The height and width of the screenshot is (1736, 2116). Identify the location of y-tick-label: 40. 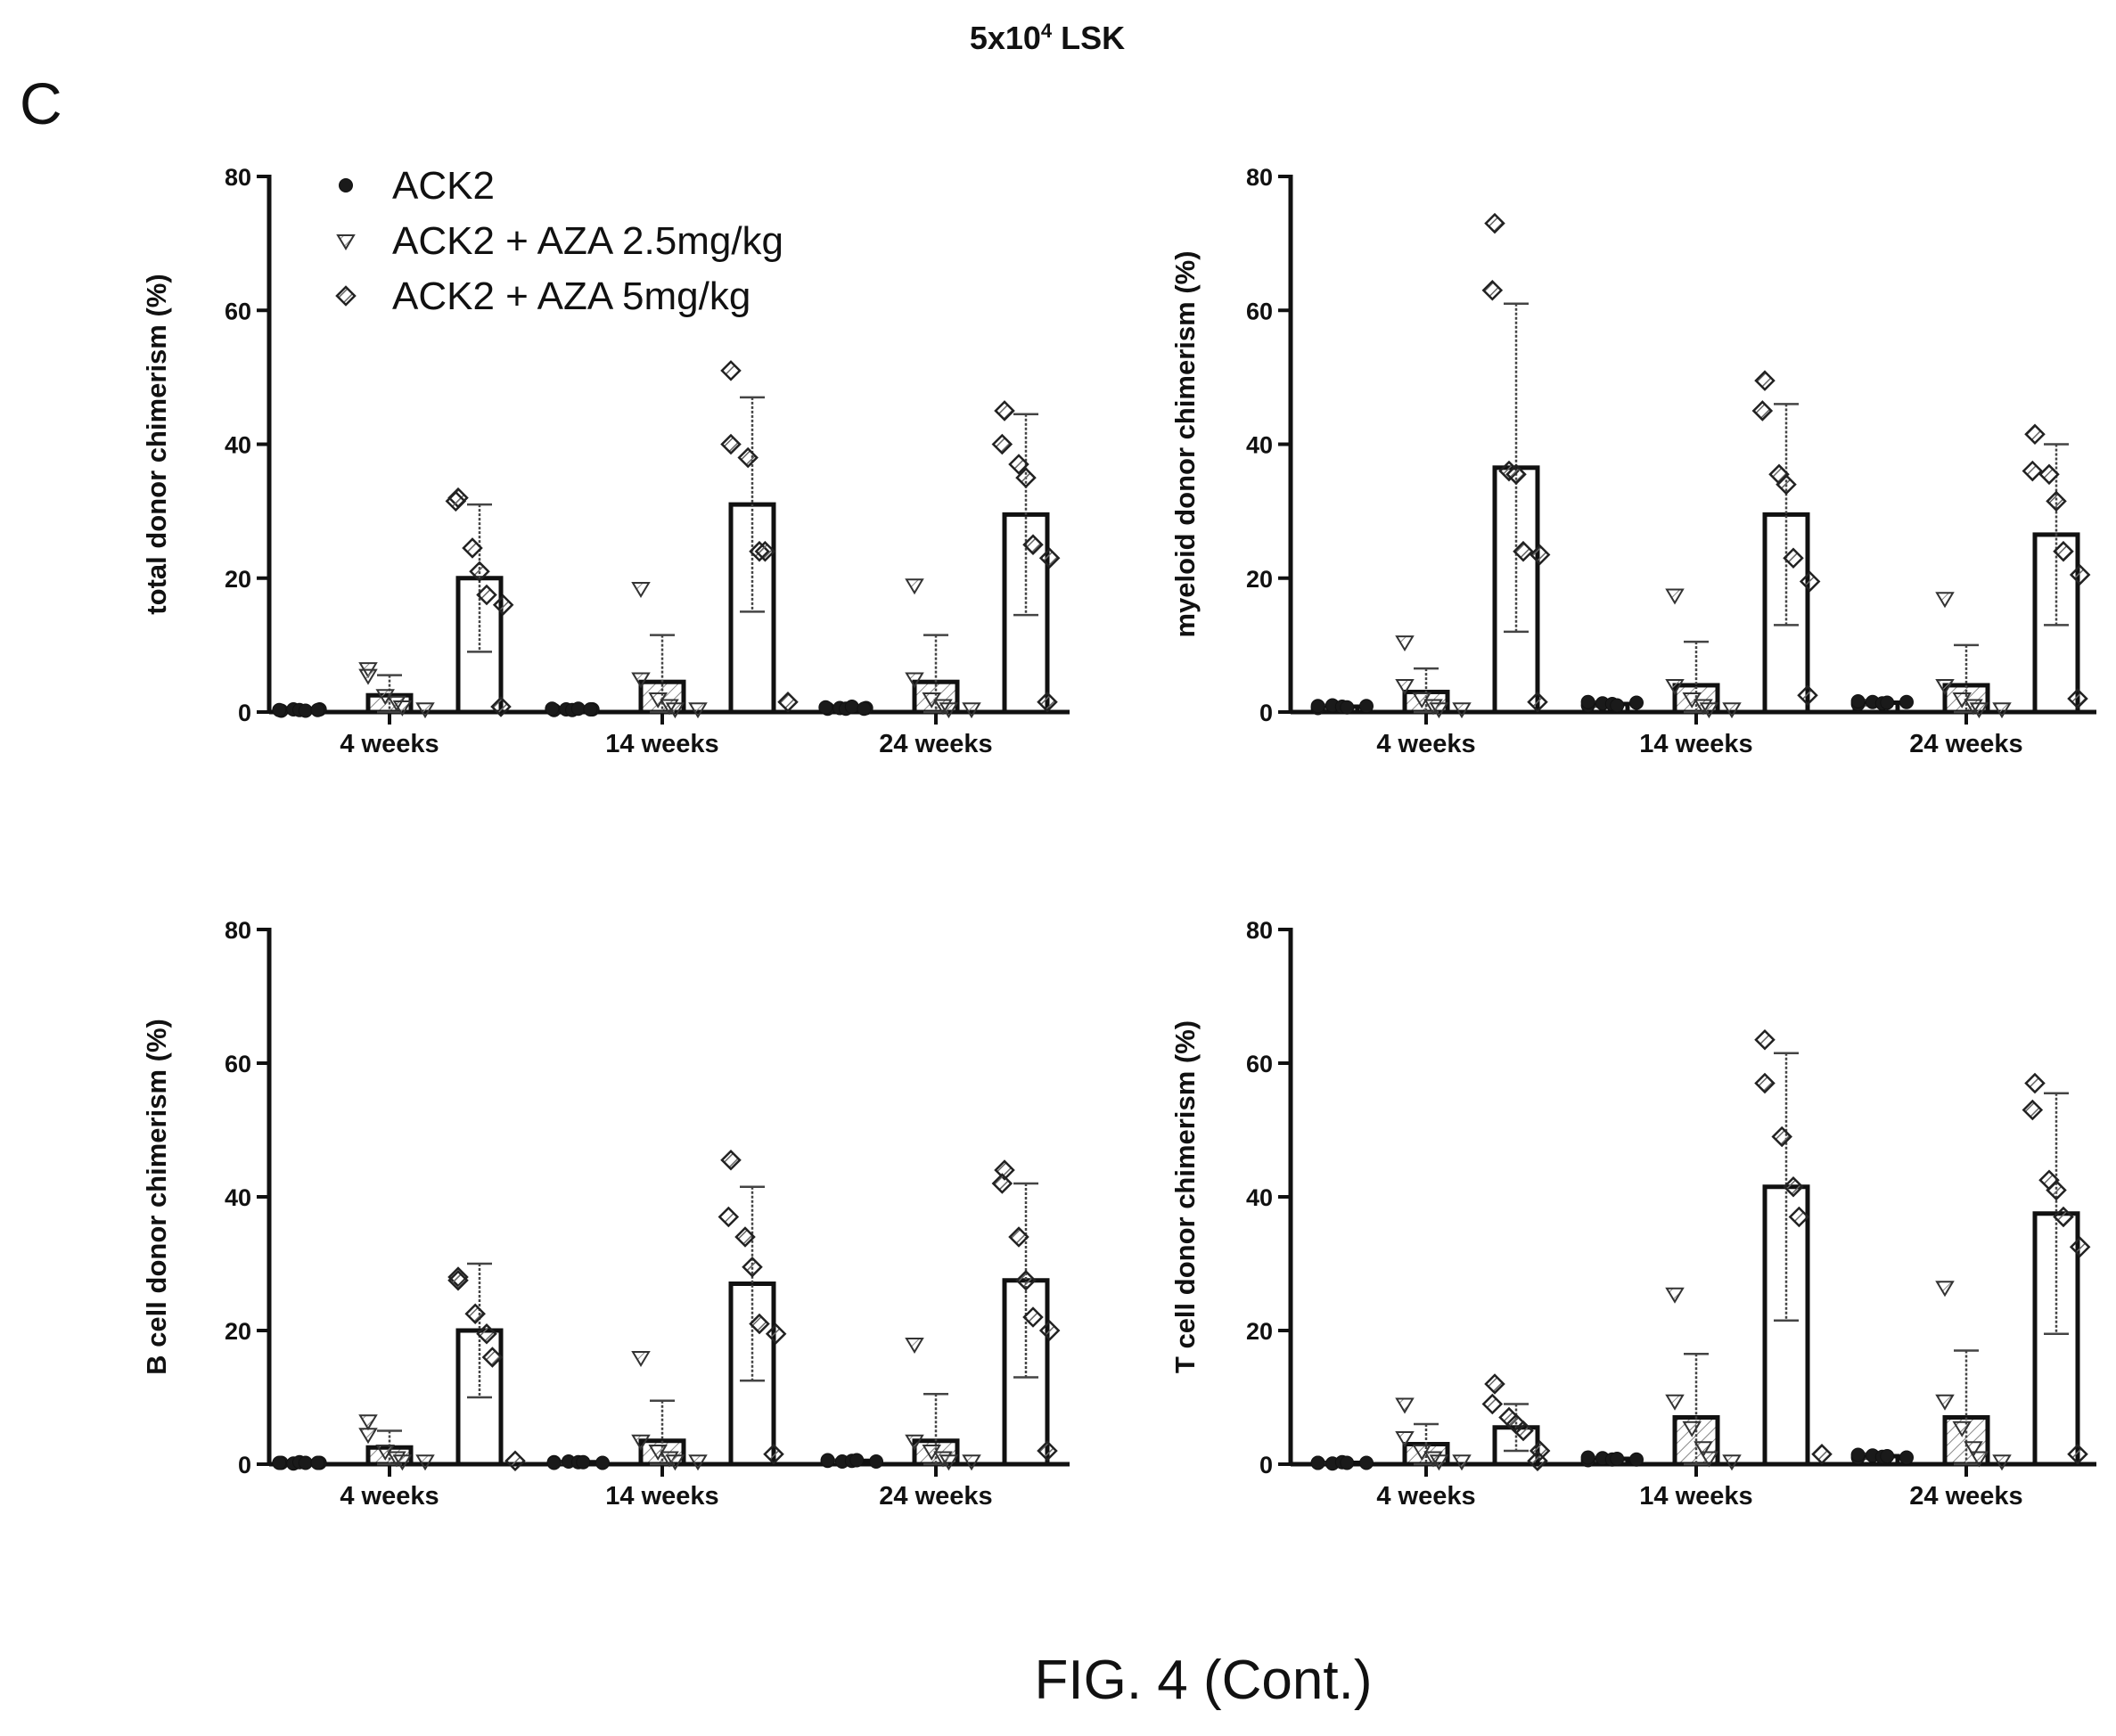
(238, 1197).